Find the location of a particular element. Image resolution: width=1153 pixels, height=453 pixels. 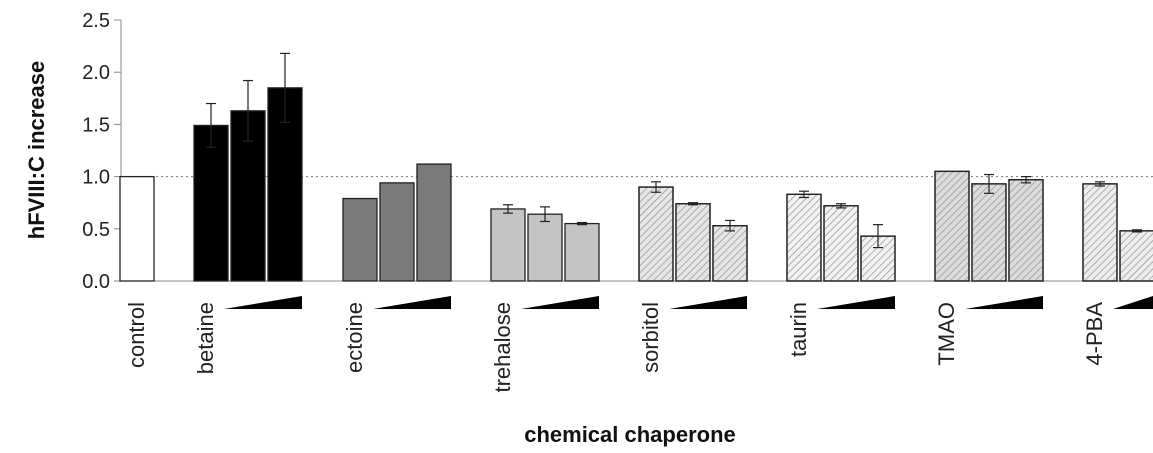

bar-betaine is located at coordinates (211, 203).